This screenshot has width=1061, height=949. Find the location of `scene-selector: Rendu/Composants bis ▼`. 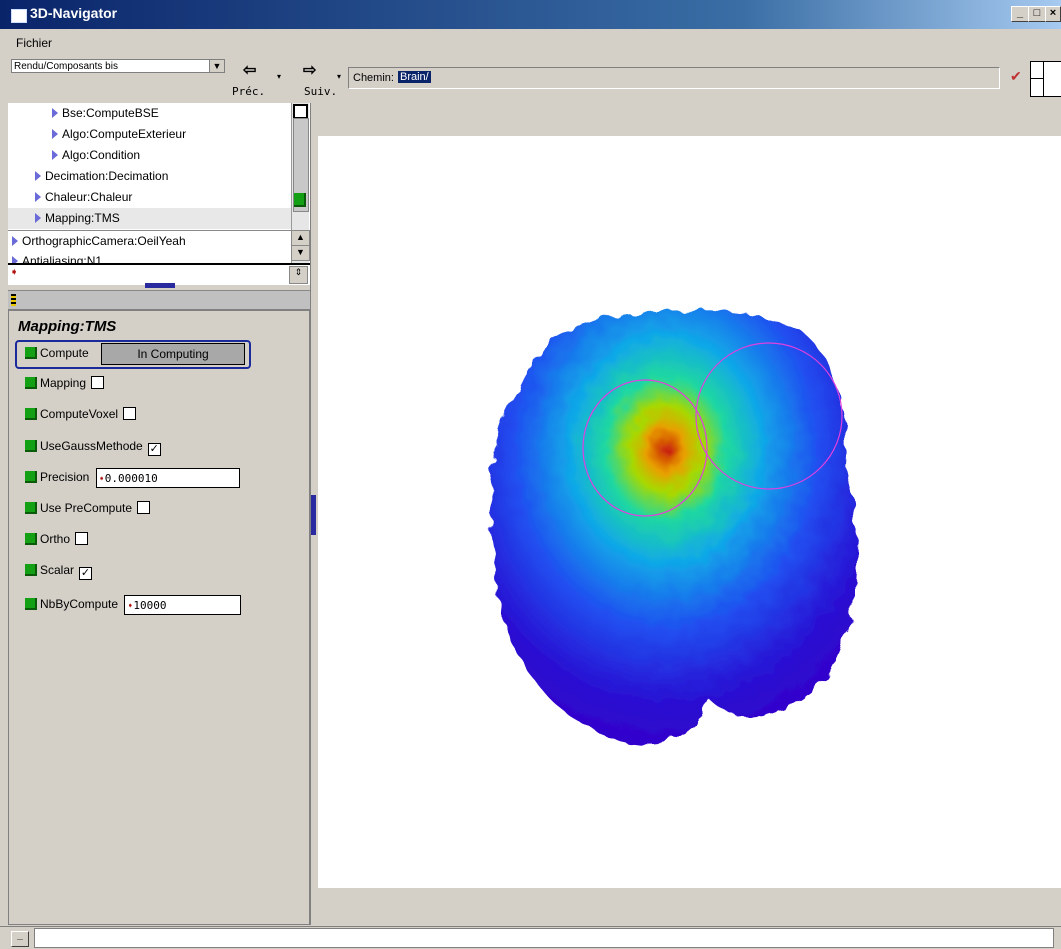

scene-selector: Rendu/Composants bis ▼ is located at coordinates (118, 66).